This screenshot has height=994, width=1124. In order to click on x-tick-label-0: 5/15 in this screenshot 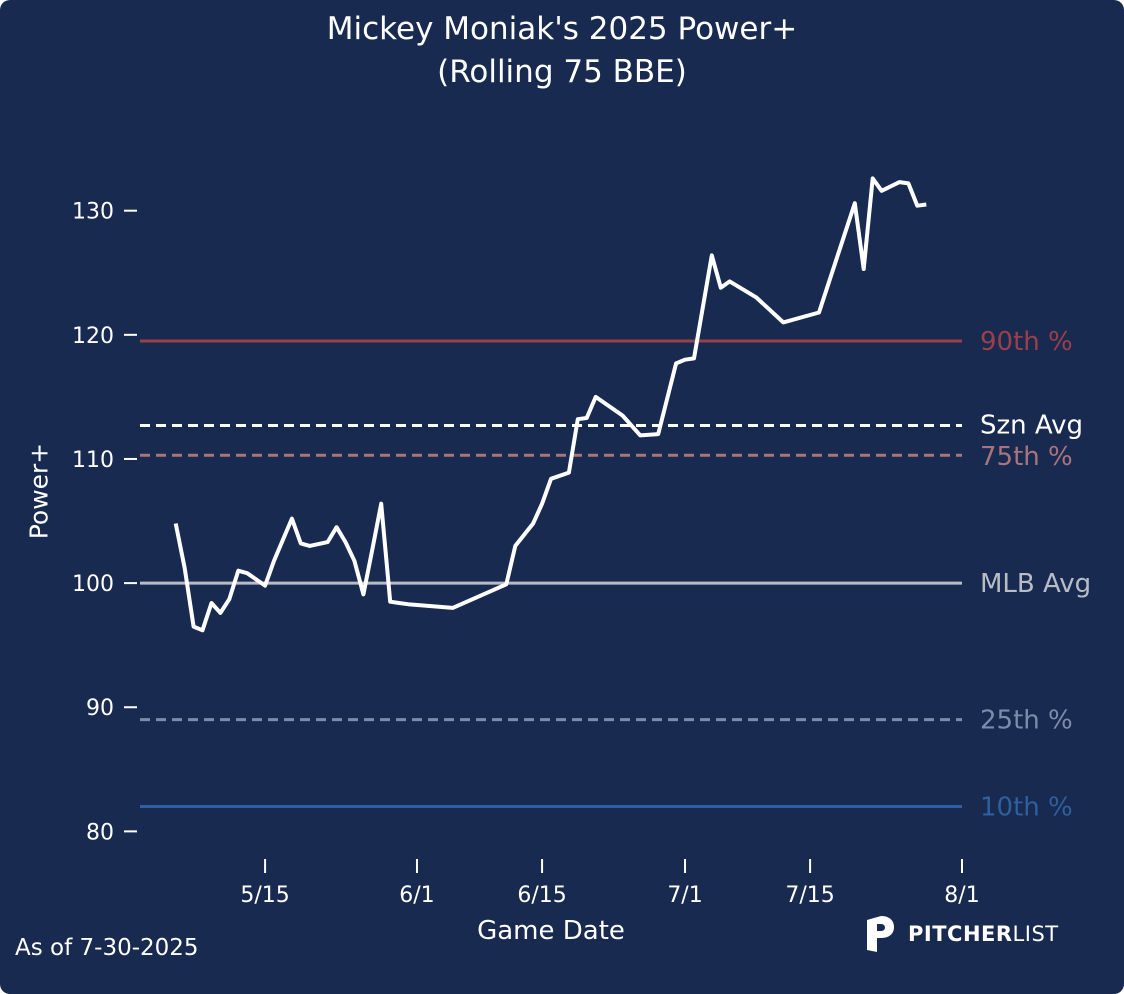, I will do `click(264, 895)`.